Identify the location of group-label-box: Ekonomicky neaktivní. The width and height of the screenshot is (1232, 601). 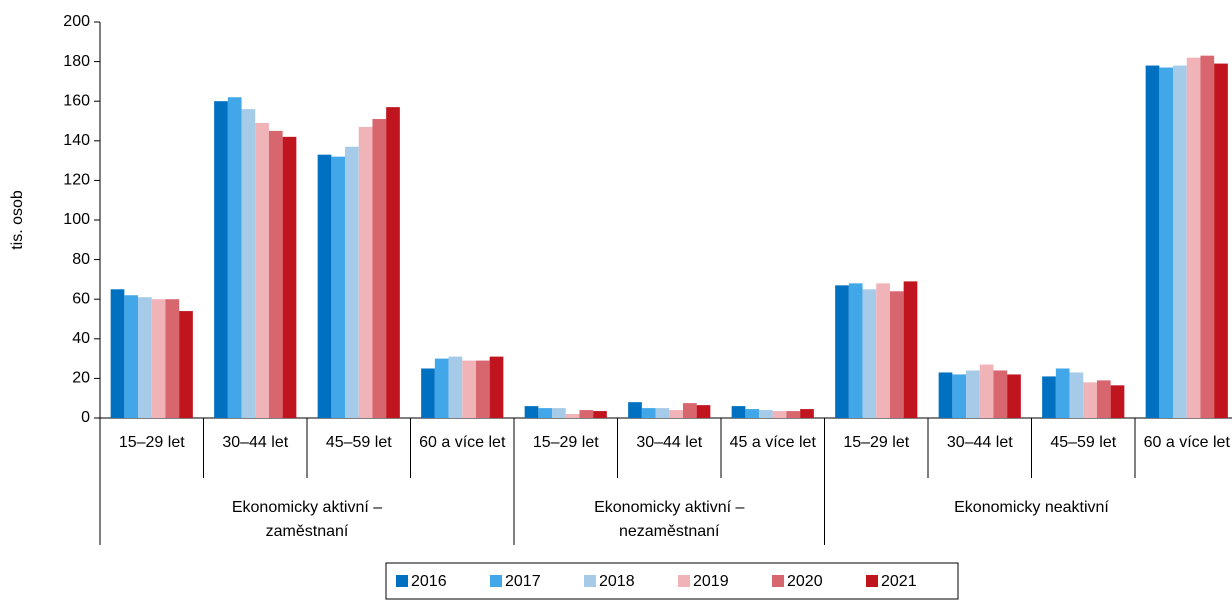
(1031, 507).